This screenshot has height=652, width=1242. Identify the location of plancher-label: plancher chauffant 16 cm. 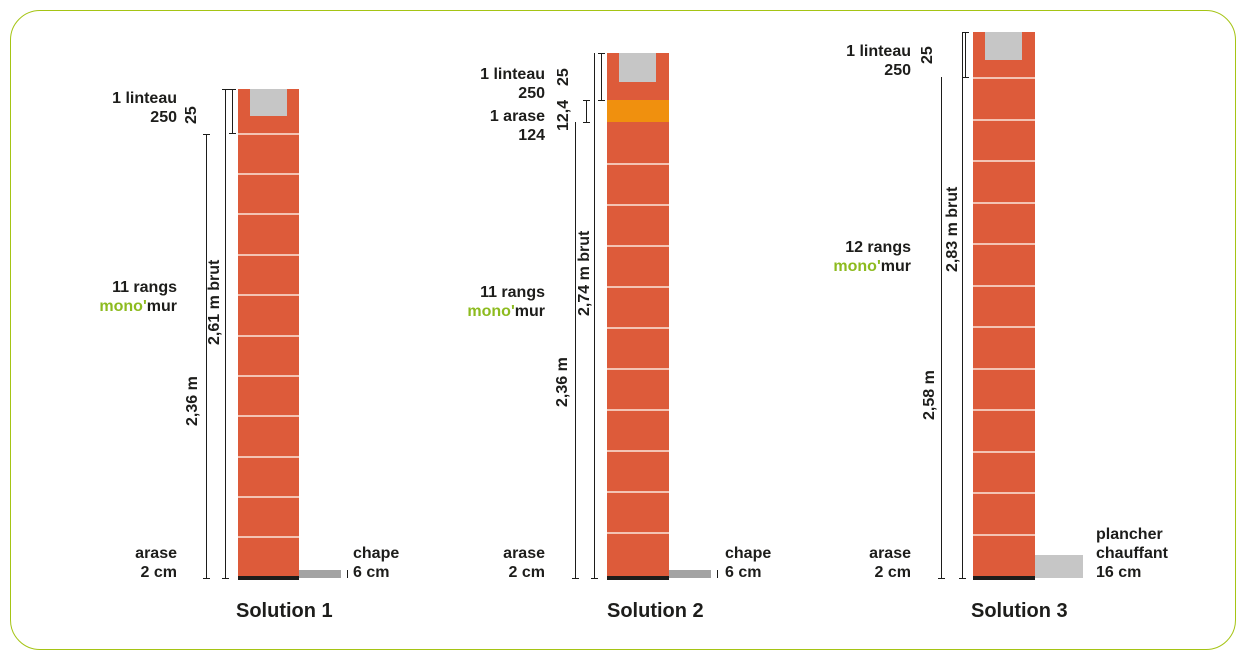
(1132, 553).